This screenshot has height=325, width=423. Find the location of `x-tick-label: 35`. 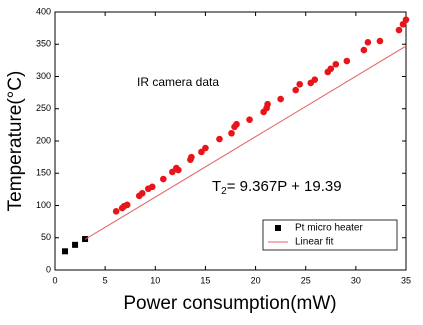

x-tick-label: 35 is located at coordinates (406, 280).